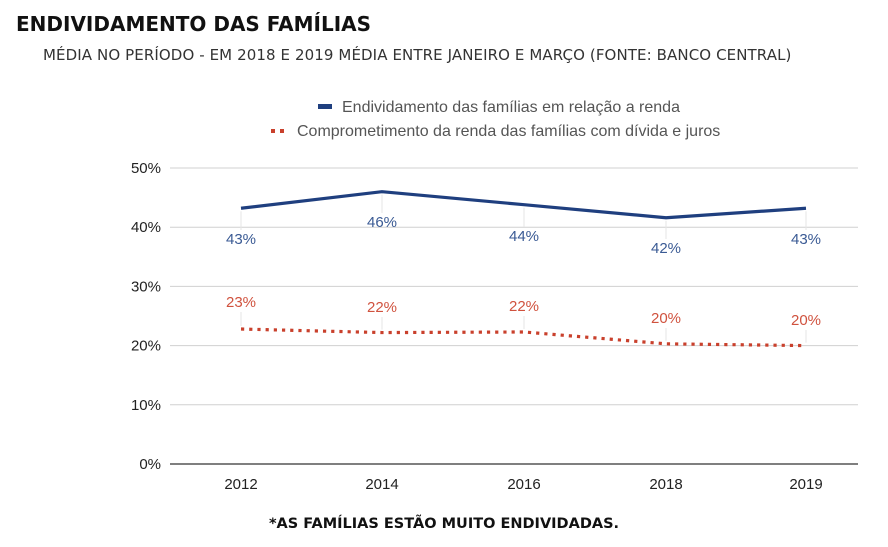 The height and width of the screenshot is (547, 888). Describe the element at coordinates (146, 286) in the screenshot. I see `y-tick-label: 30%` at that location.